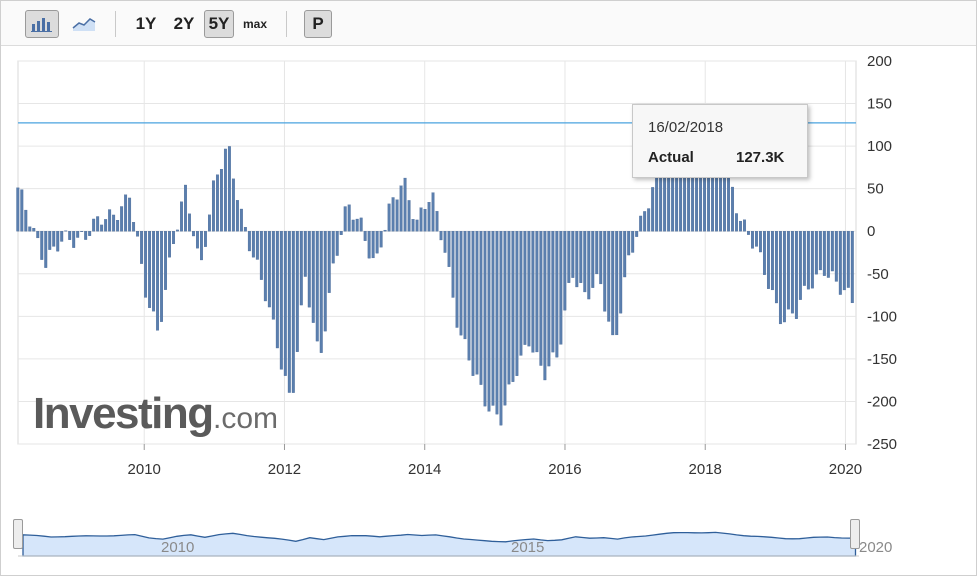  I want to click on navigator-left-handle, so click(18, 534).